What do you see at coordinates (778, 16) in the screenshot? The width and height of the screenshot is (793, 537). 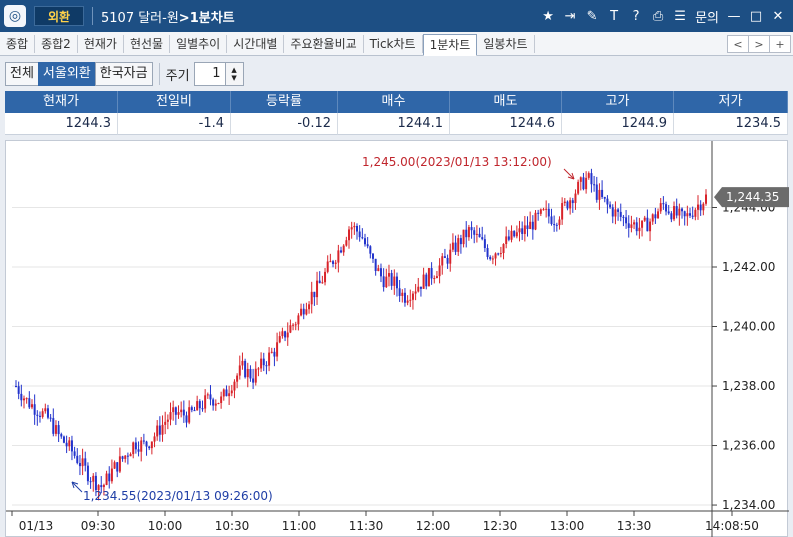 I see `close-icon: ✕` at bounding box center [778, 16].